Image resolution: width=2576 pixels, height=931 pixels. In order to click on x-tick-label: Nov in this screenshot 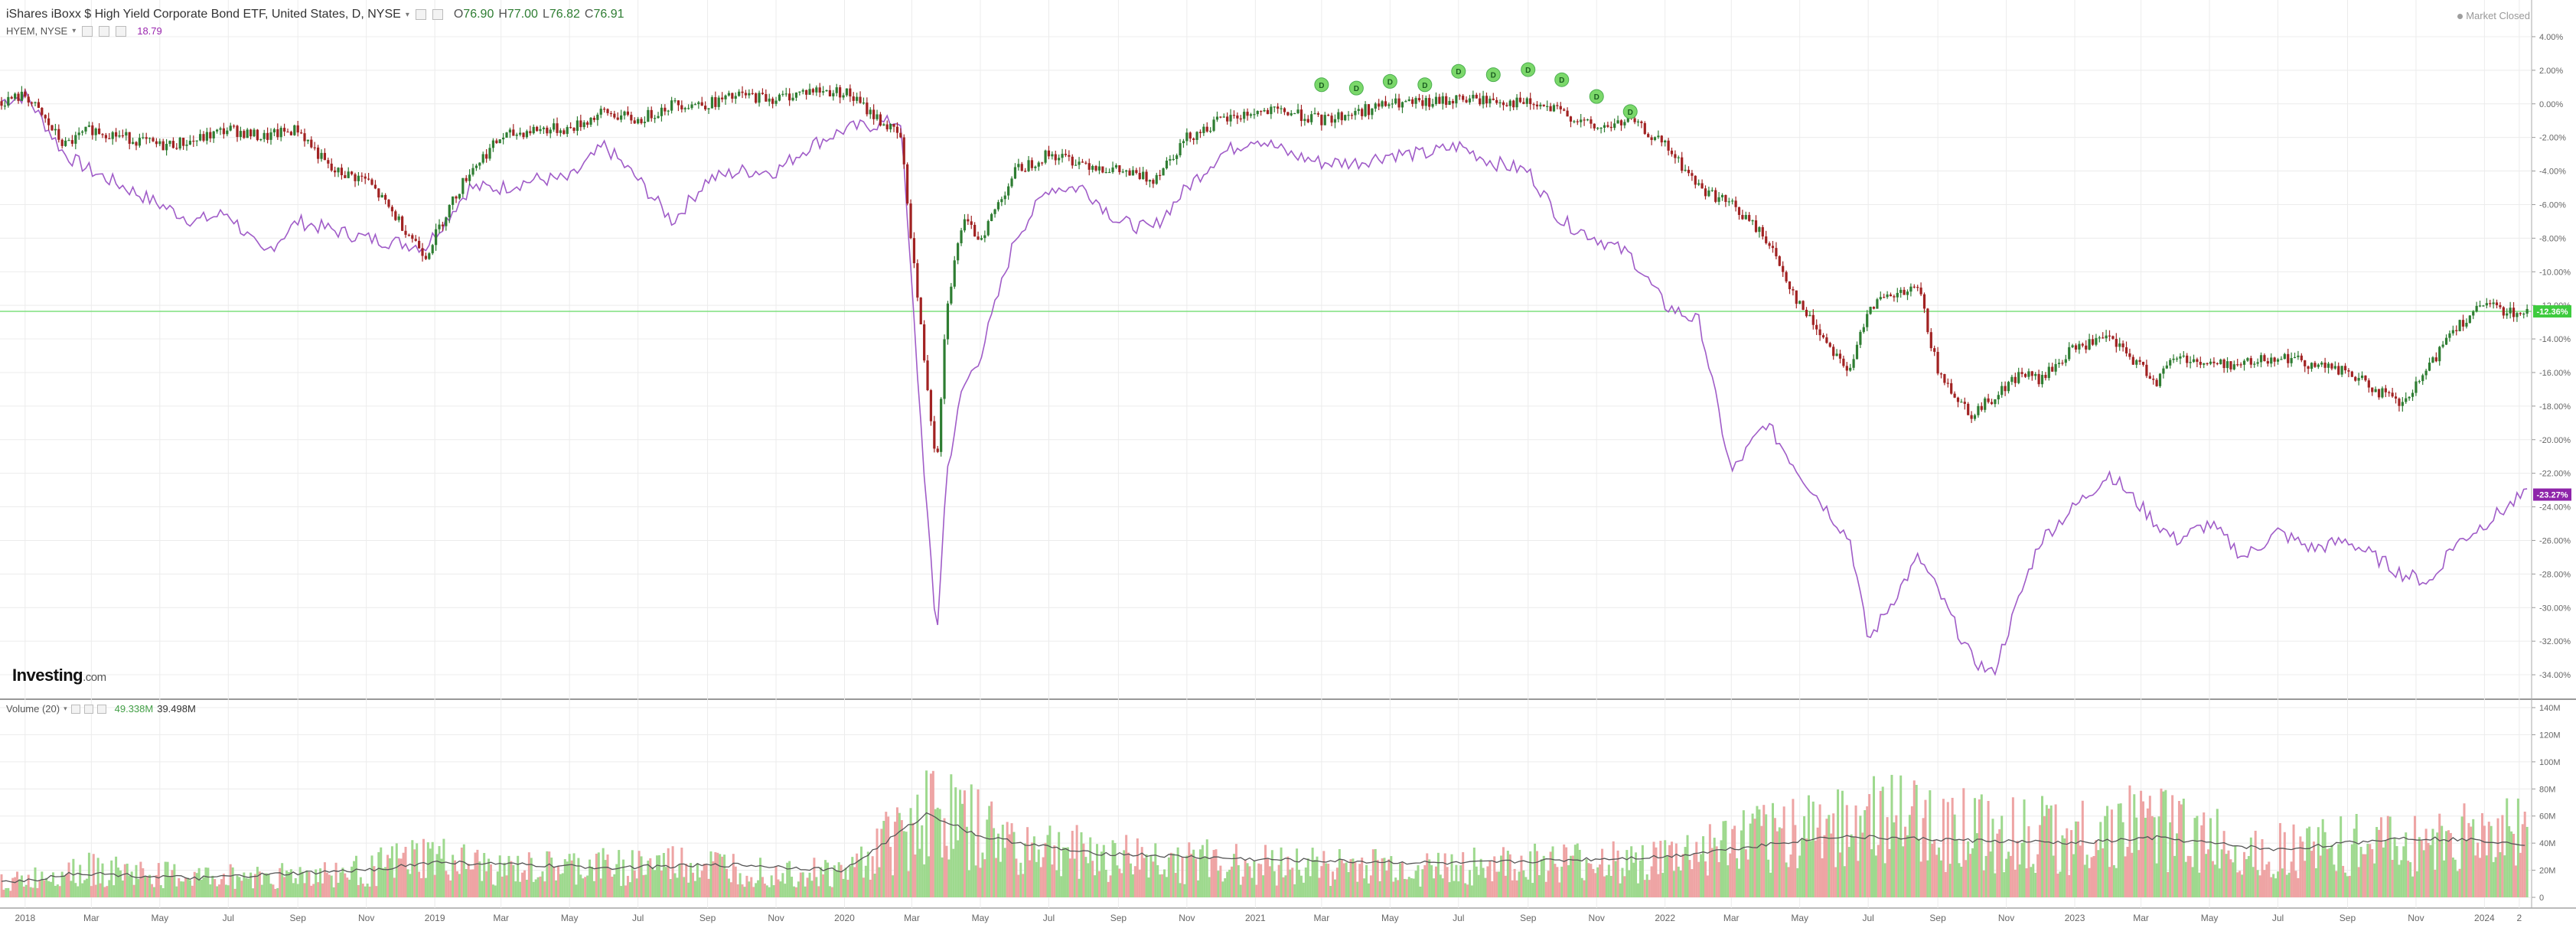, I will do `click(2416, 918)`.